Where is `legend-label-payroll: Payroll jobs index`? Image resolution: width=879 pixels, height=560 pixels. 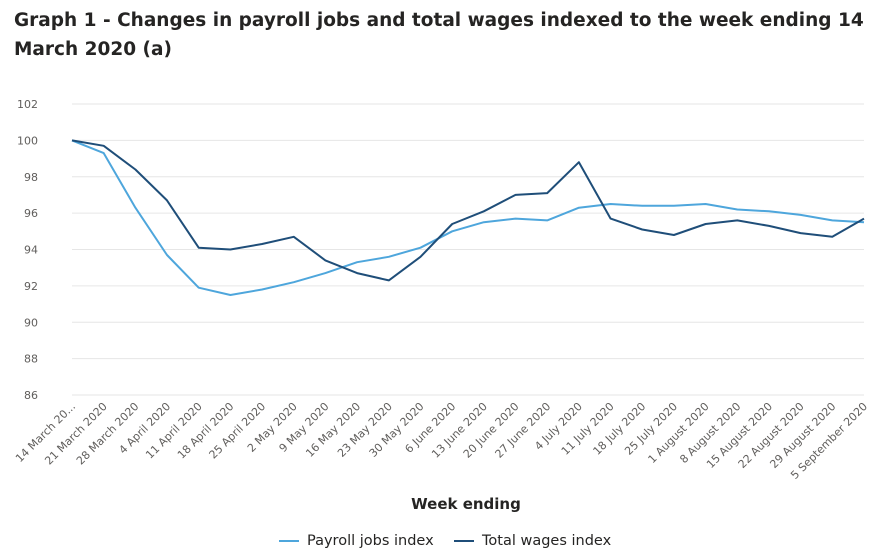
legend-label-payroll: Payroll jobs index is located at coordinates (370, 541).